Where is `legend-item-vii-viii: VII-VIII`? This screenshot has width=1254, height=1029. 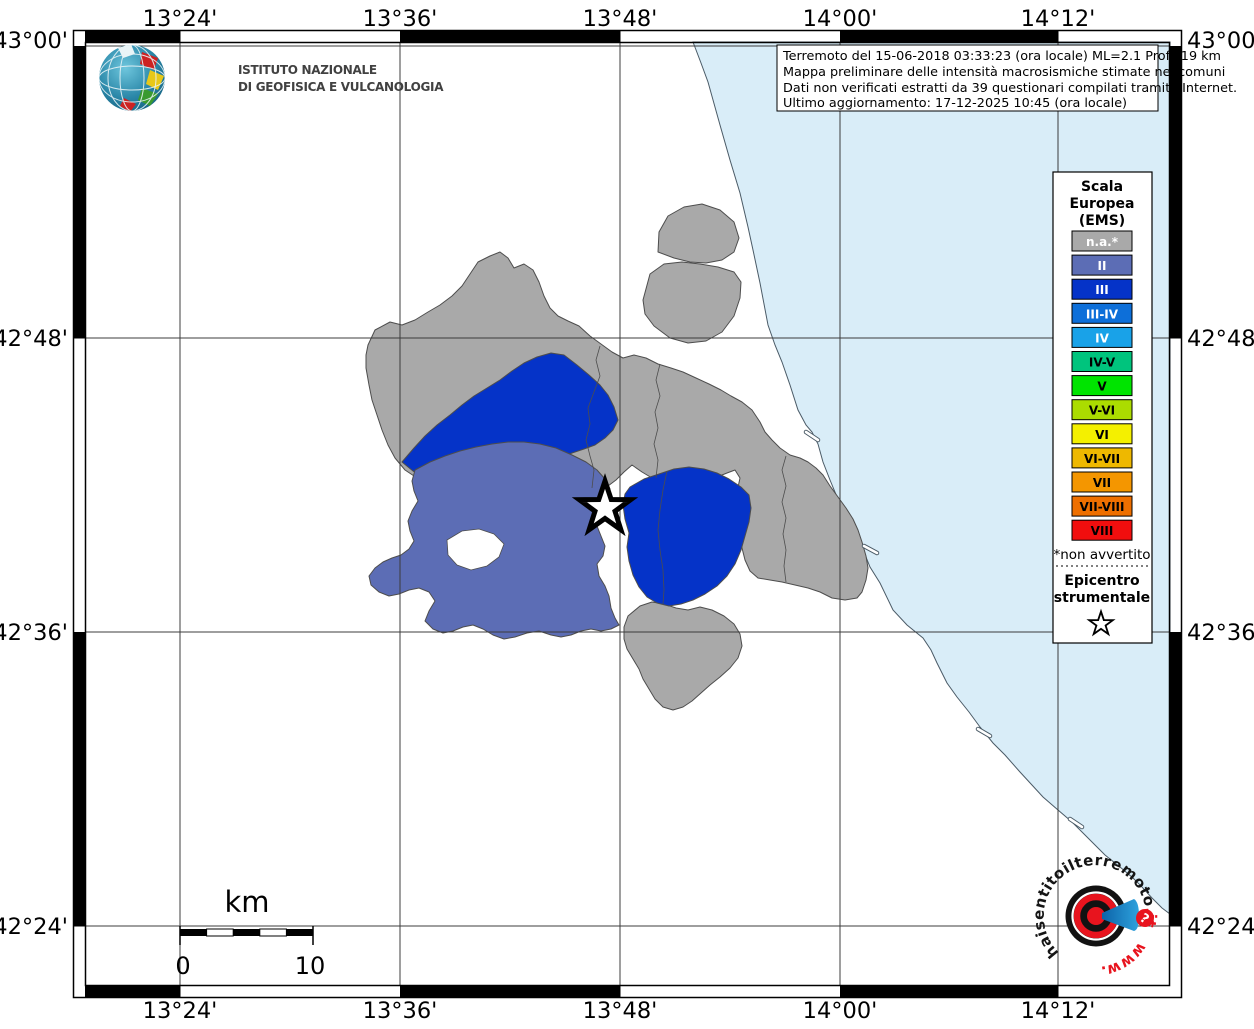
legend-item-vii-viii: VII-VIII is located at coordinates (1102, 506).